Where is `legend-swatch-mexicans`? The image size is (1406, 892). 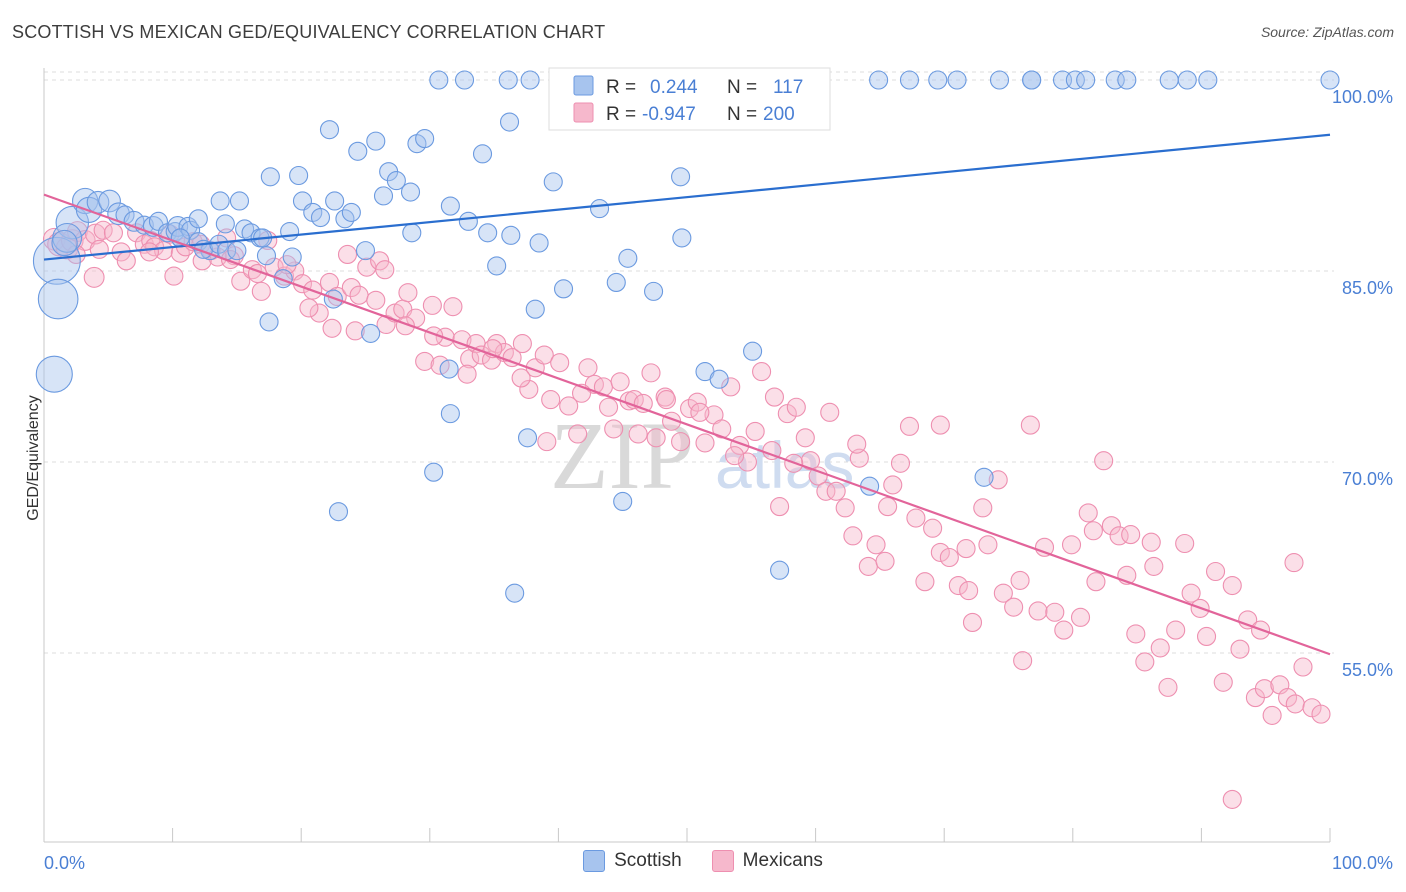
legend-swatch-mexicans is located at coordinates (722, 861).